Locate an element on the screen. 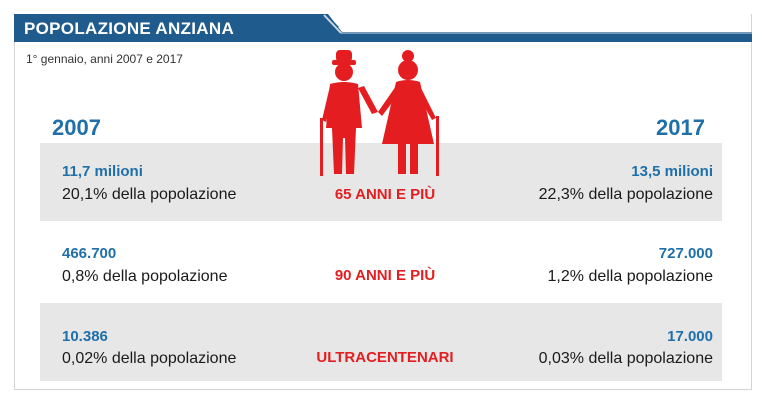  row-3-left-pct: 0,02% della popolazione is located at coordinates (149, 358).